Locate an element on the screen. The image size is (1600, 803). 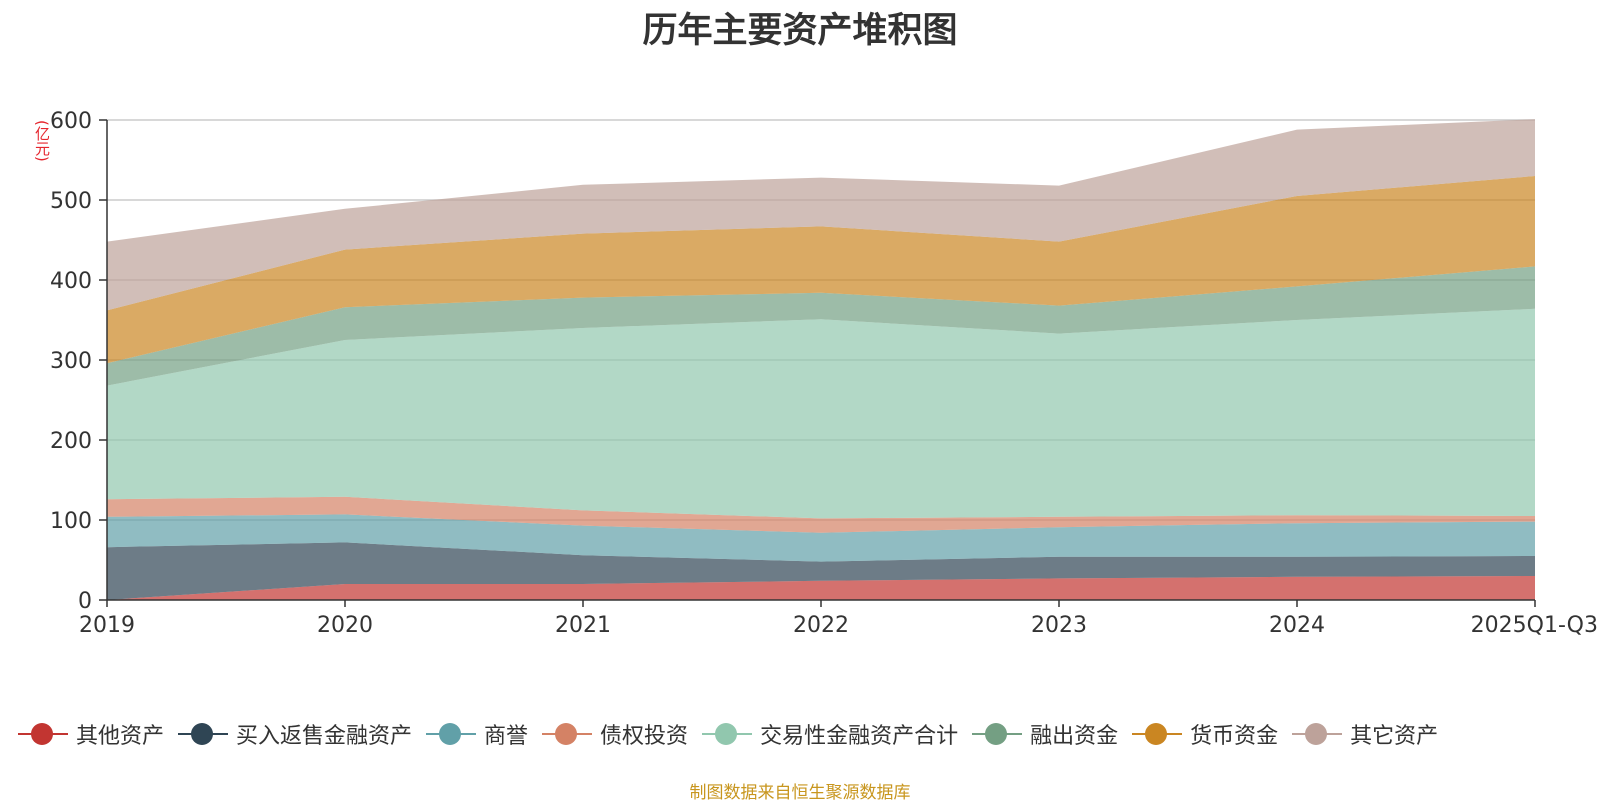
y-tick-label: 0 is located at coordinates (85, 601).